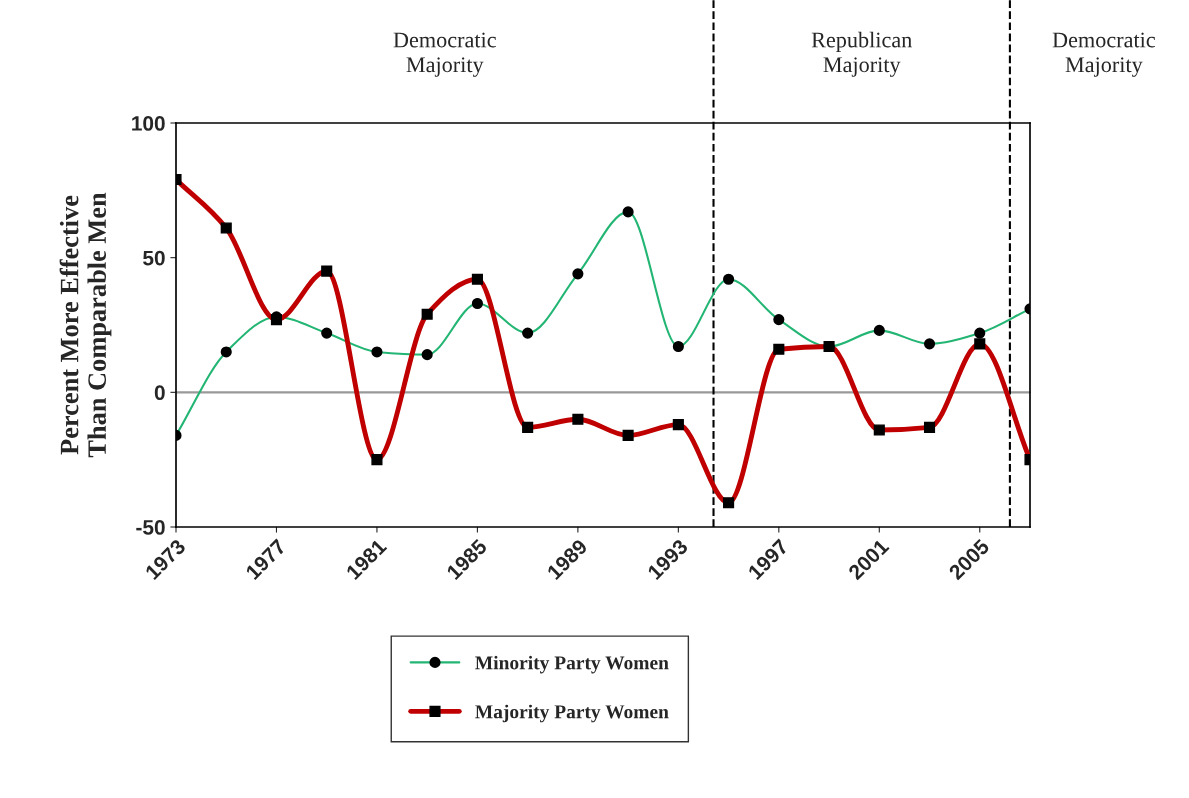  Describe the element at coordinates (85, 325) in the screenshot. I see `y-axis-title: Percent More Effective Than Comparable Men` at that location.